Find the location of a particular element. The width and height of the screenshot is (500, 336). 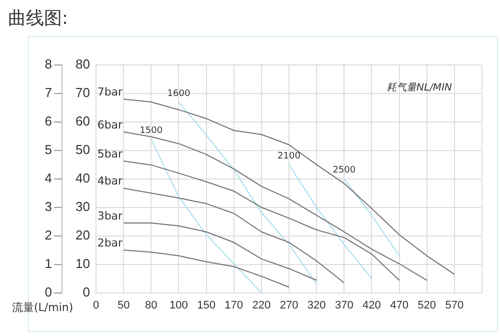

x-tick-label: 220 is located at coordinates (261, 305).